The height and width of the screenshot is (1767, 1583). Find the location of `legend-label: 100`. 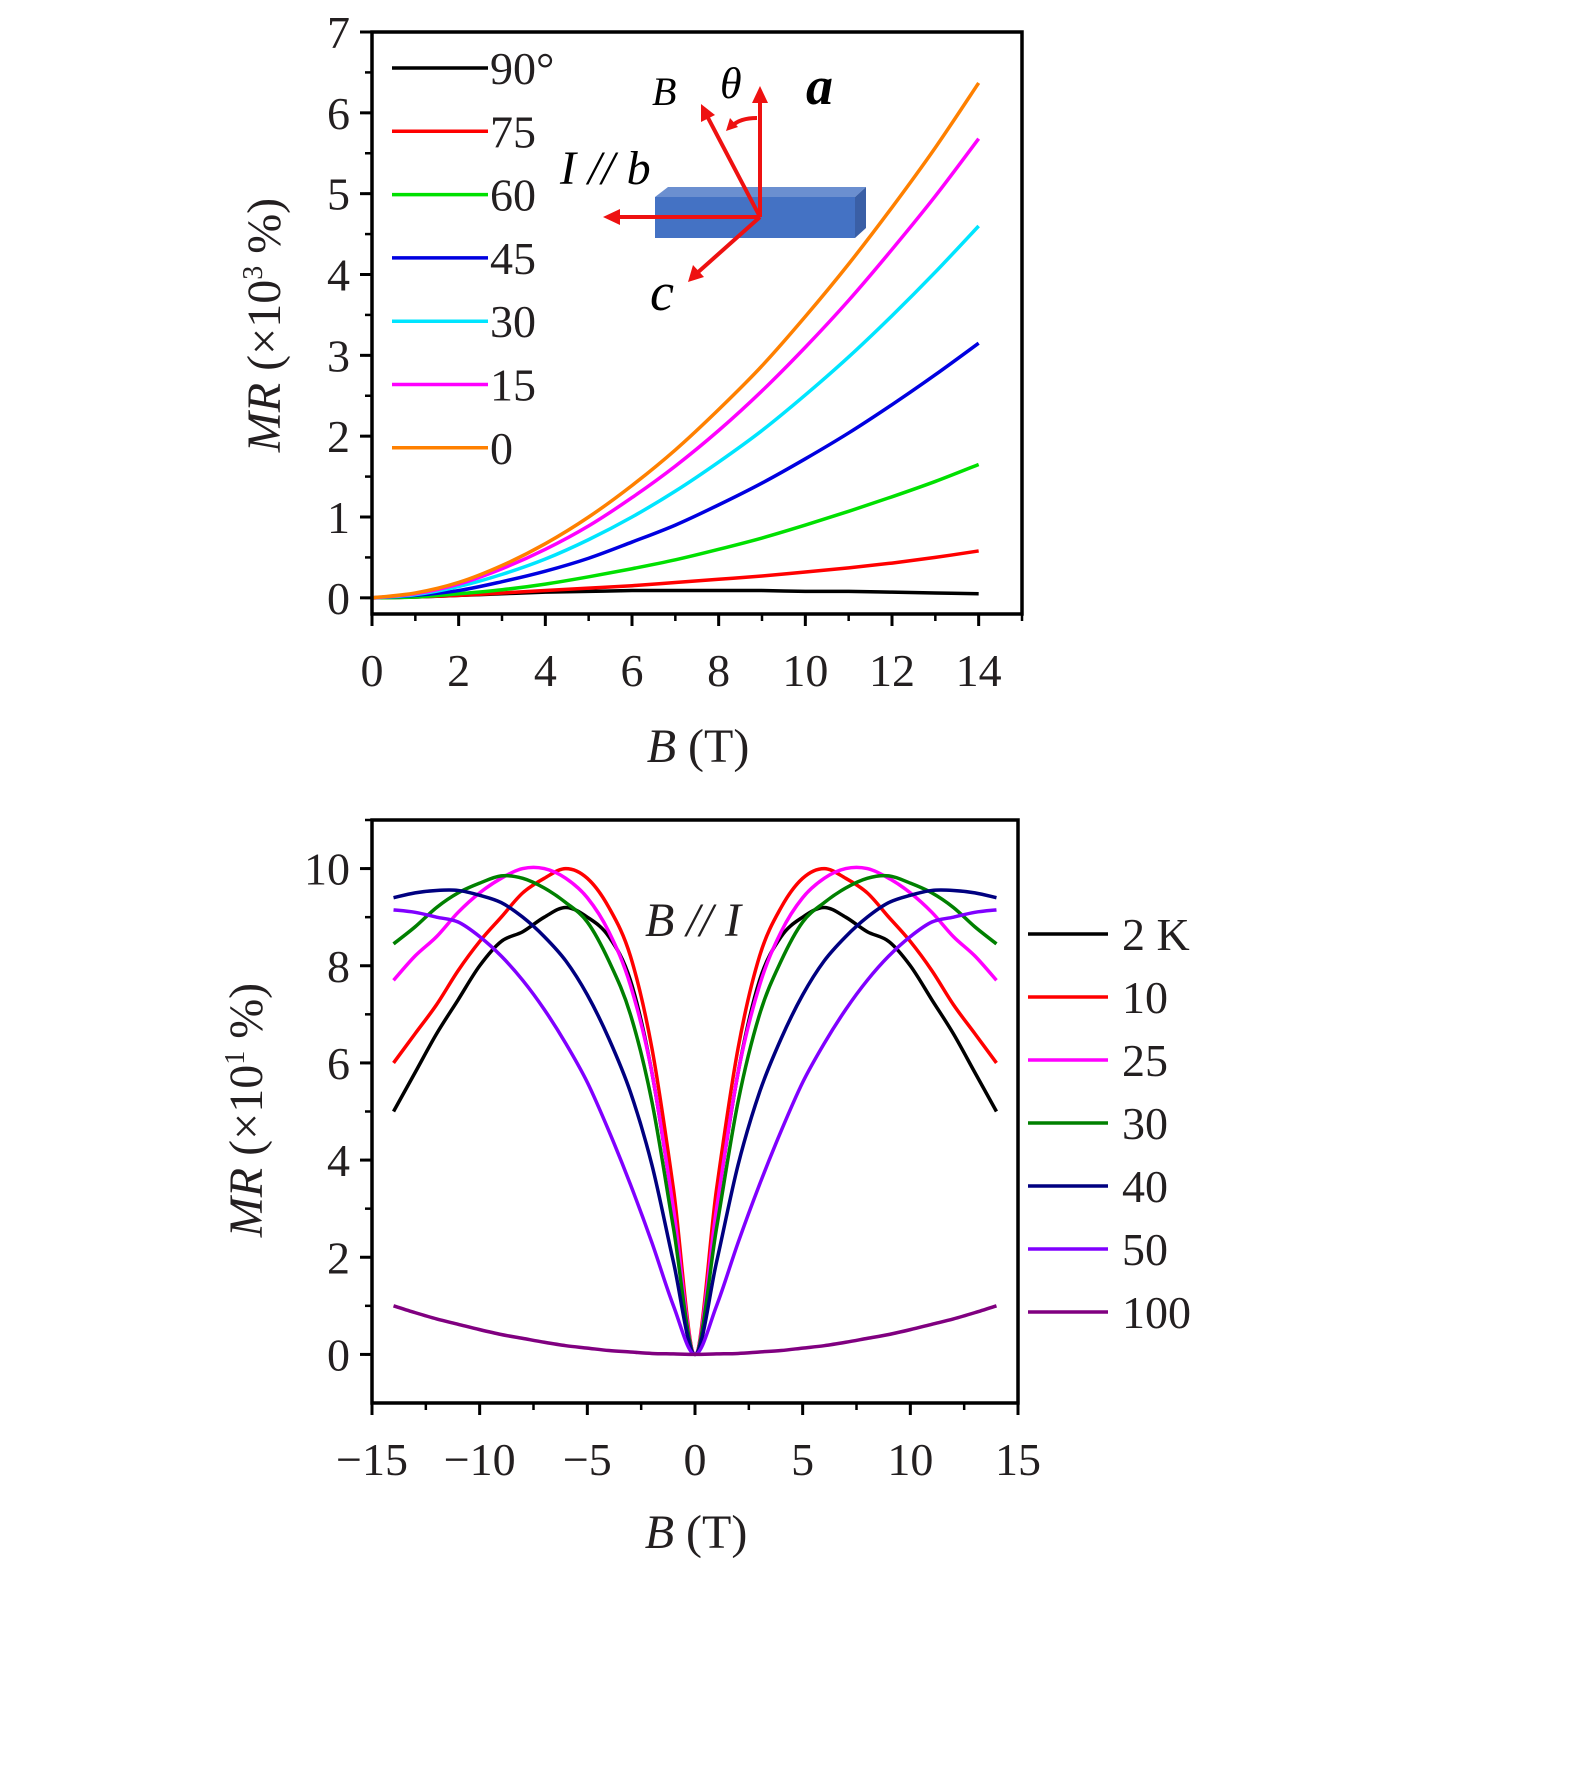

legend-label: 100 is located at coordinates (1156, 1312).